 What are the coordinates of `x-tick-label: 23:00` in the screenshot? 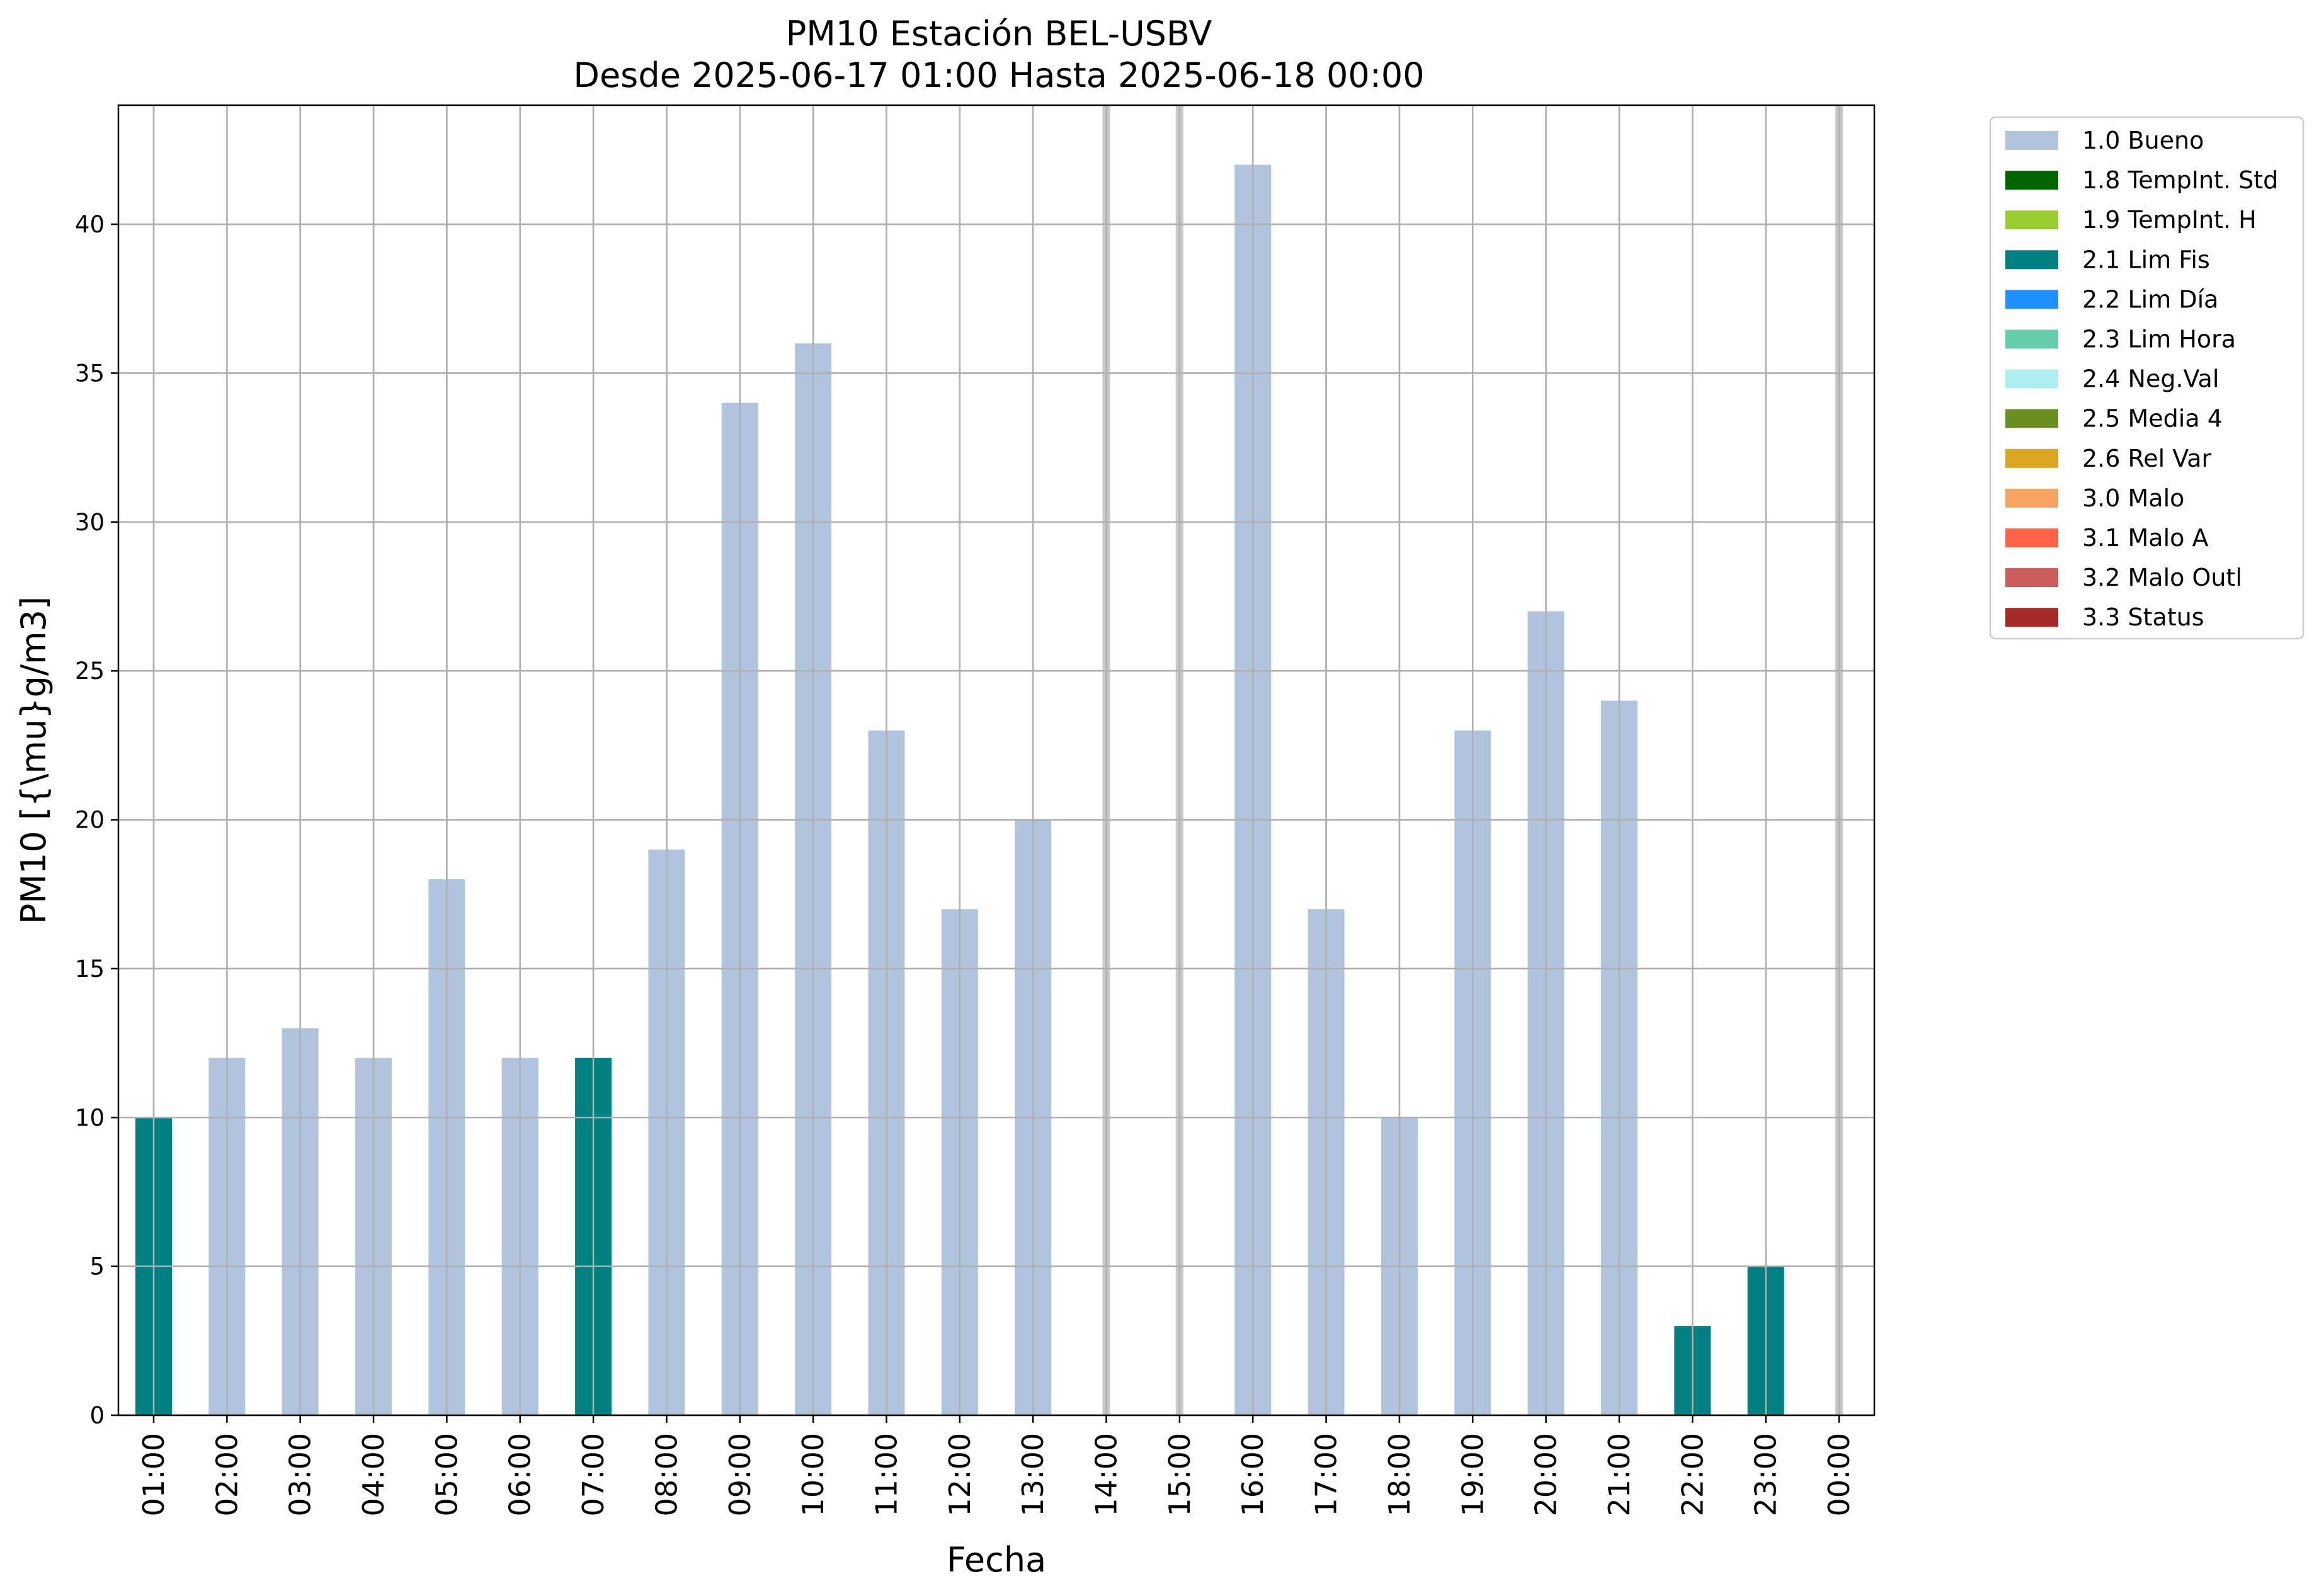 It's located at (1766, 1475).